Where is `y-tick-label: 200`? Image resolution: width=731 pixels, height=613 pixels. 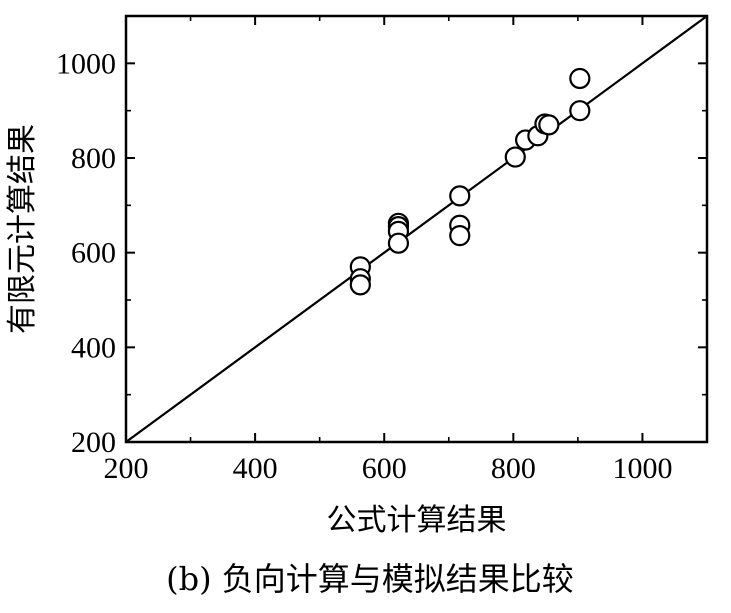
y-tick-label: 200 is located at coordinates (93, 442).